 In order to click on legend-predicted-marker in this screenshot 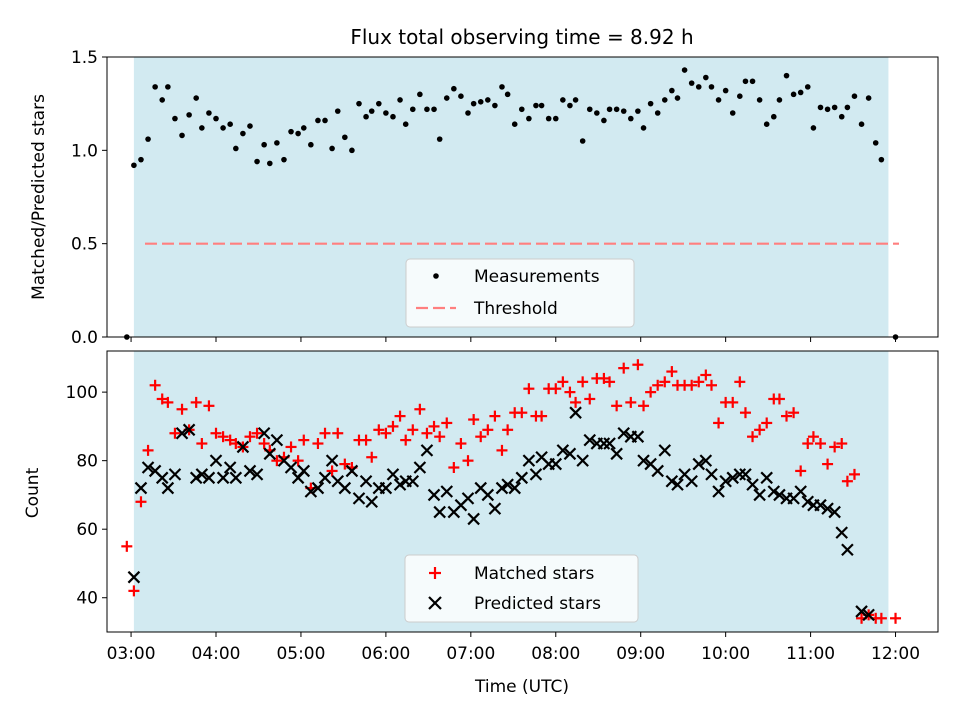, I will do `click(435, 603)`.